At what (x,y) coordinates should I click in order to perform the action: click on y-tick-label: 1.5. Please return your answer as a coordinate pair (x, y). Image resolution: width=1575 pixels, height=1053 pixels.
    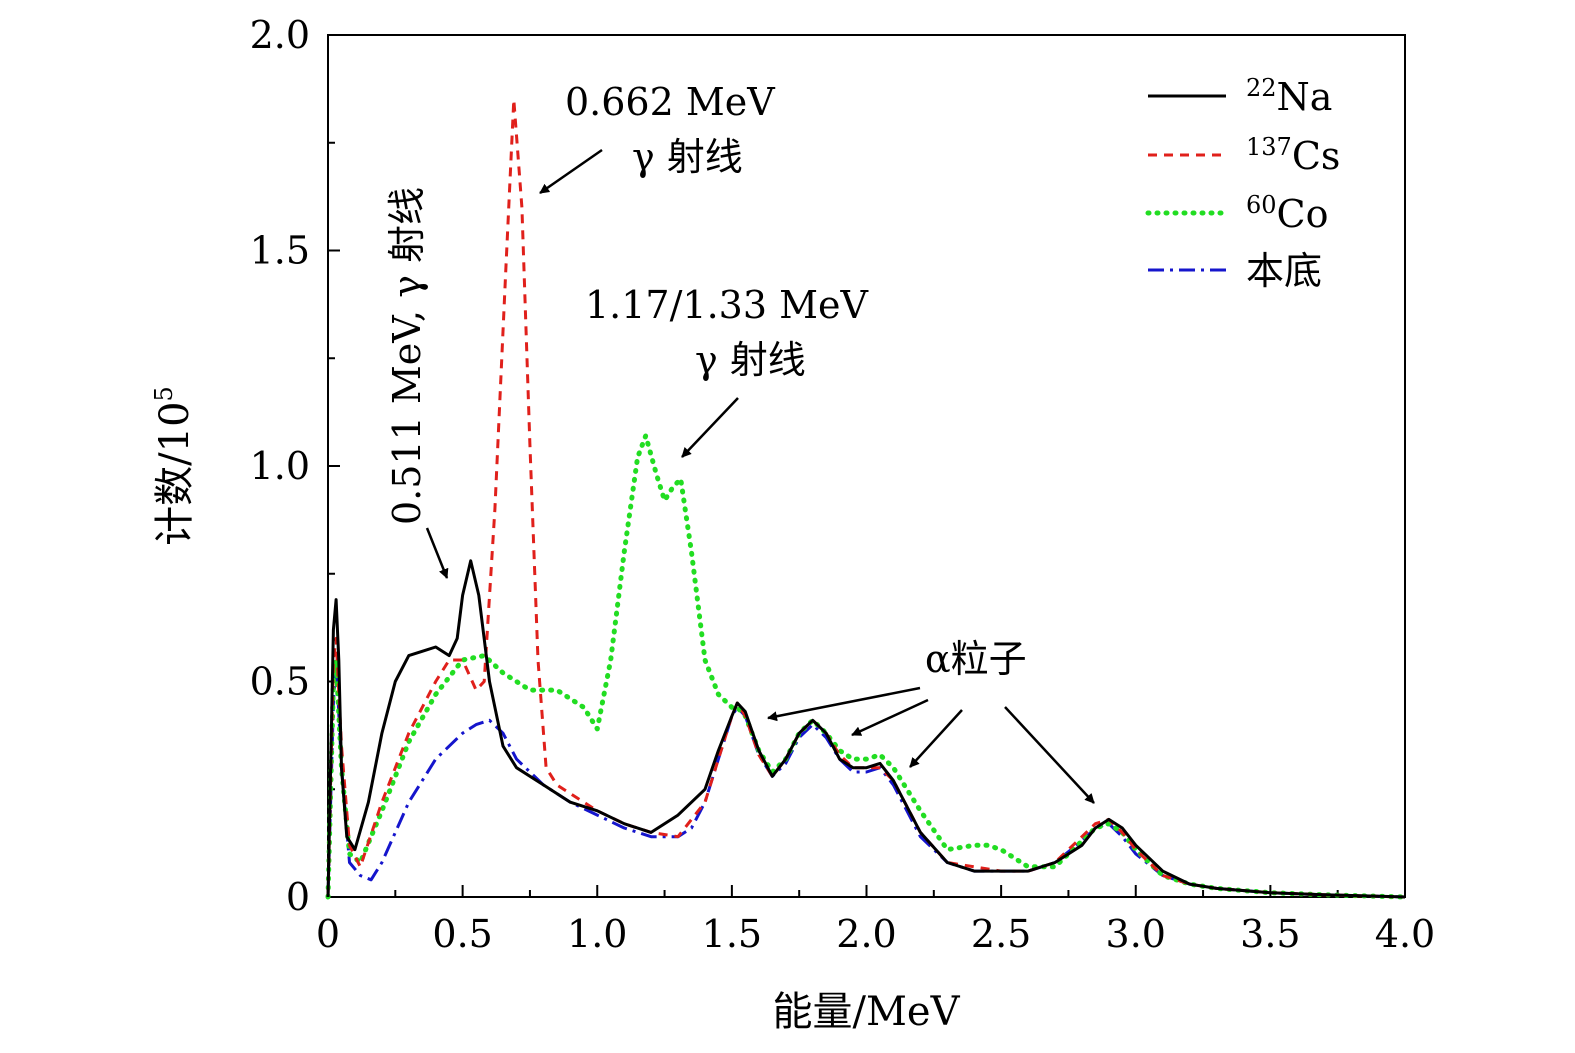
    Looking at the image, I should click on (280, 251).